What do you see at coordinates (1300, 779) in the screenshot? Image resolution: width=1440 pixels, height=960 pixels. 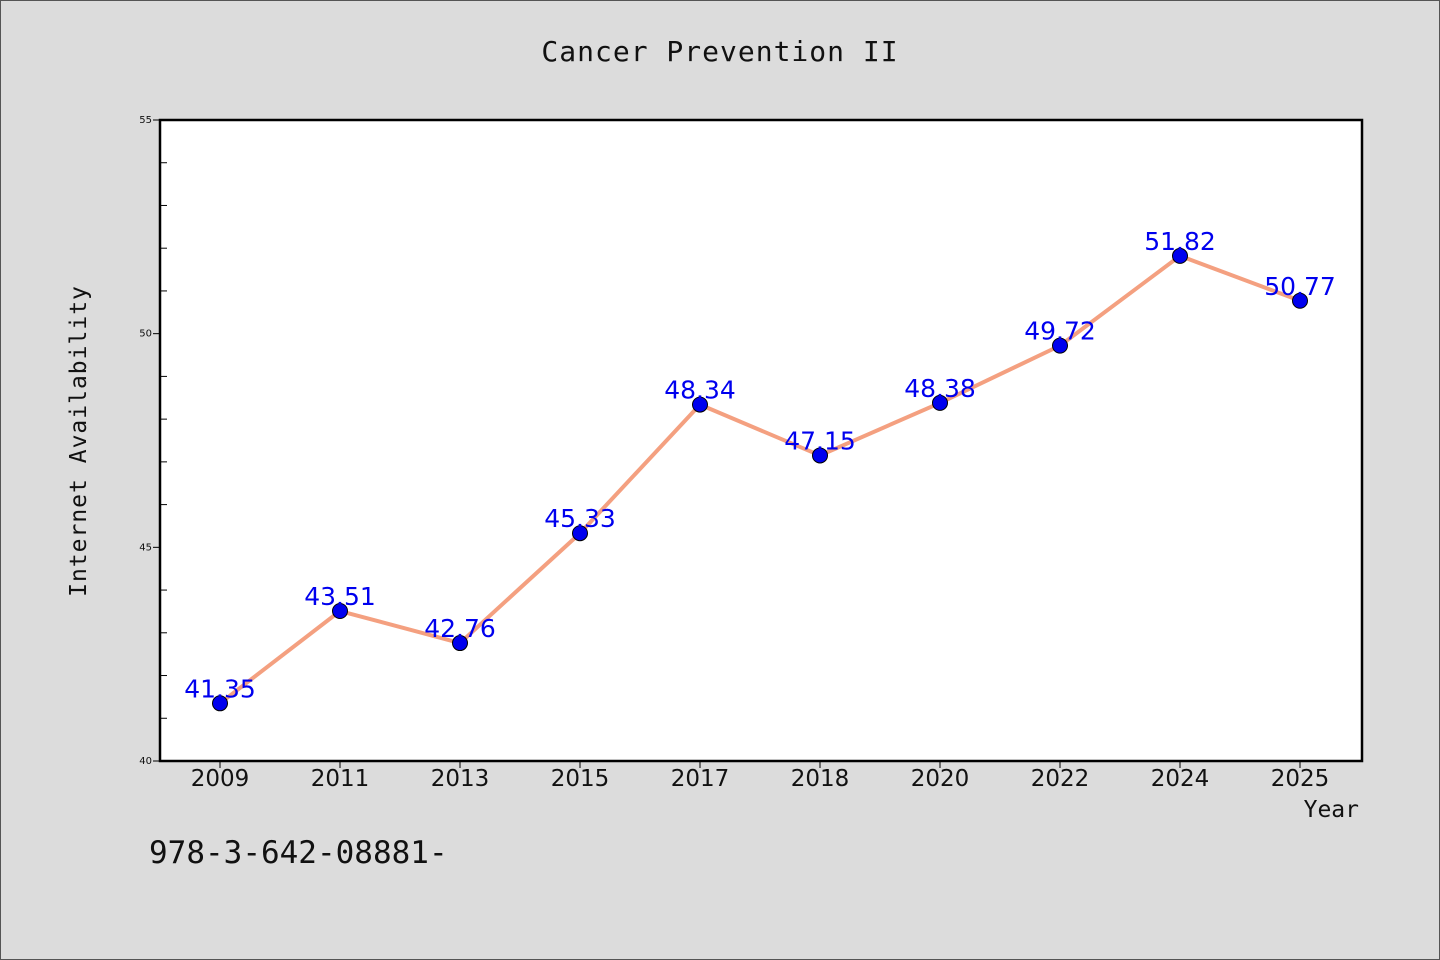 I see `x-tick-label: 2025` at bounding box center [1300, 779].